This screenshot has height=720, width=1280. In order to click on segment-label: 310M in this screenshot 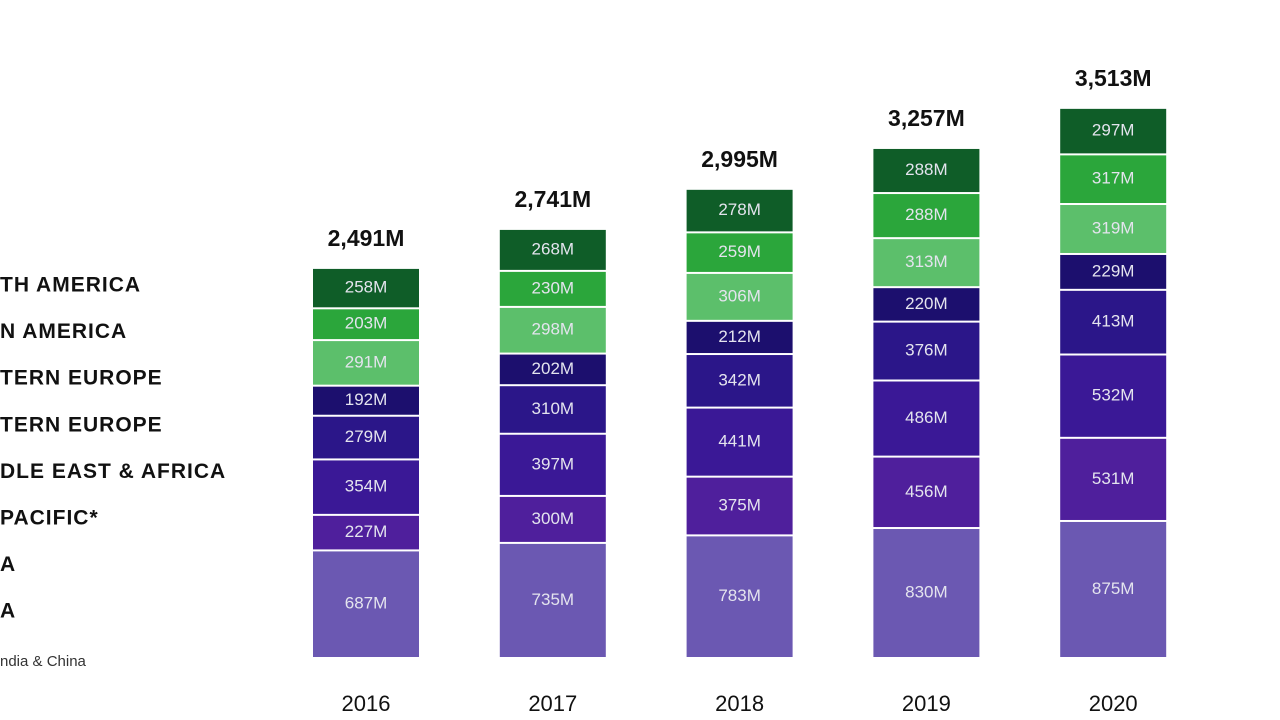, I will do `click(553, 408)`.